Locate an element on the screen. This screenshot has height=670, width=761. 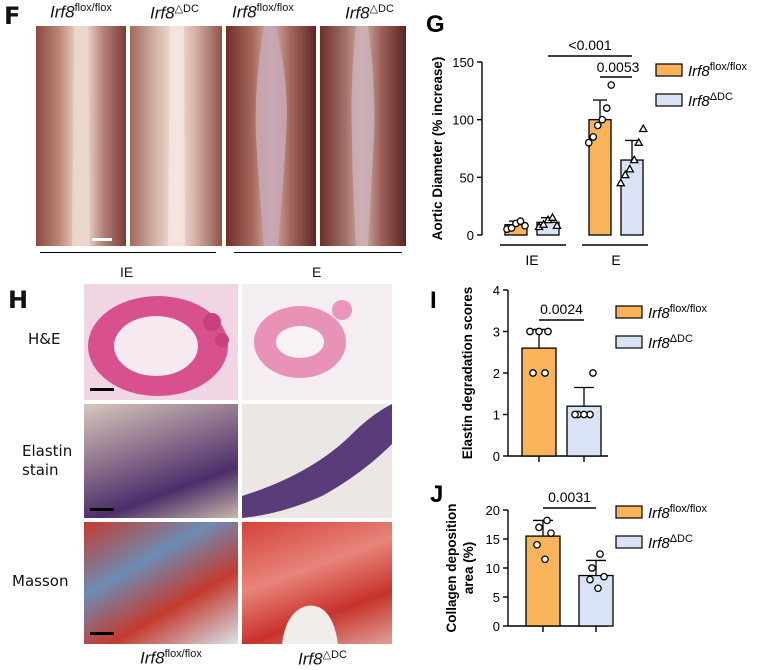
y-tick-label: 100 is located at coordinates (463, 120).